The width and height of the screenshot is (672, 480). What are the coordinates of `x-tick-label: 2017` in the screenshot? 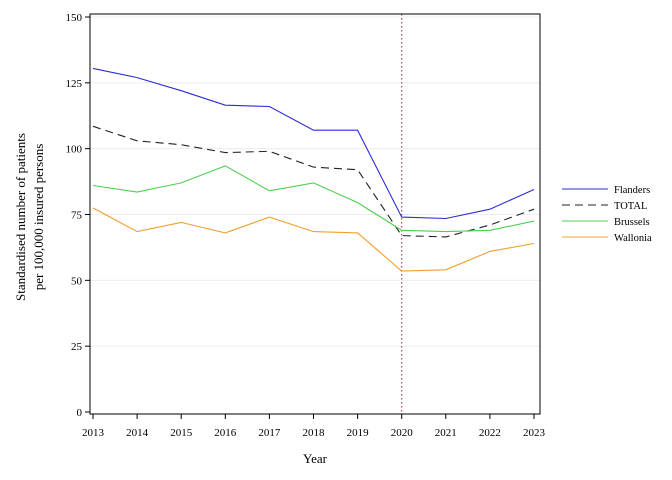 It's located at (269, 433).